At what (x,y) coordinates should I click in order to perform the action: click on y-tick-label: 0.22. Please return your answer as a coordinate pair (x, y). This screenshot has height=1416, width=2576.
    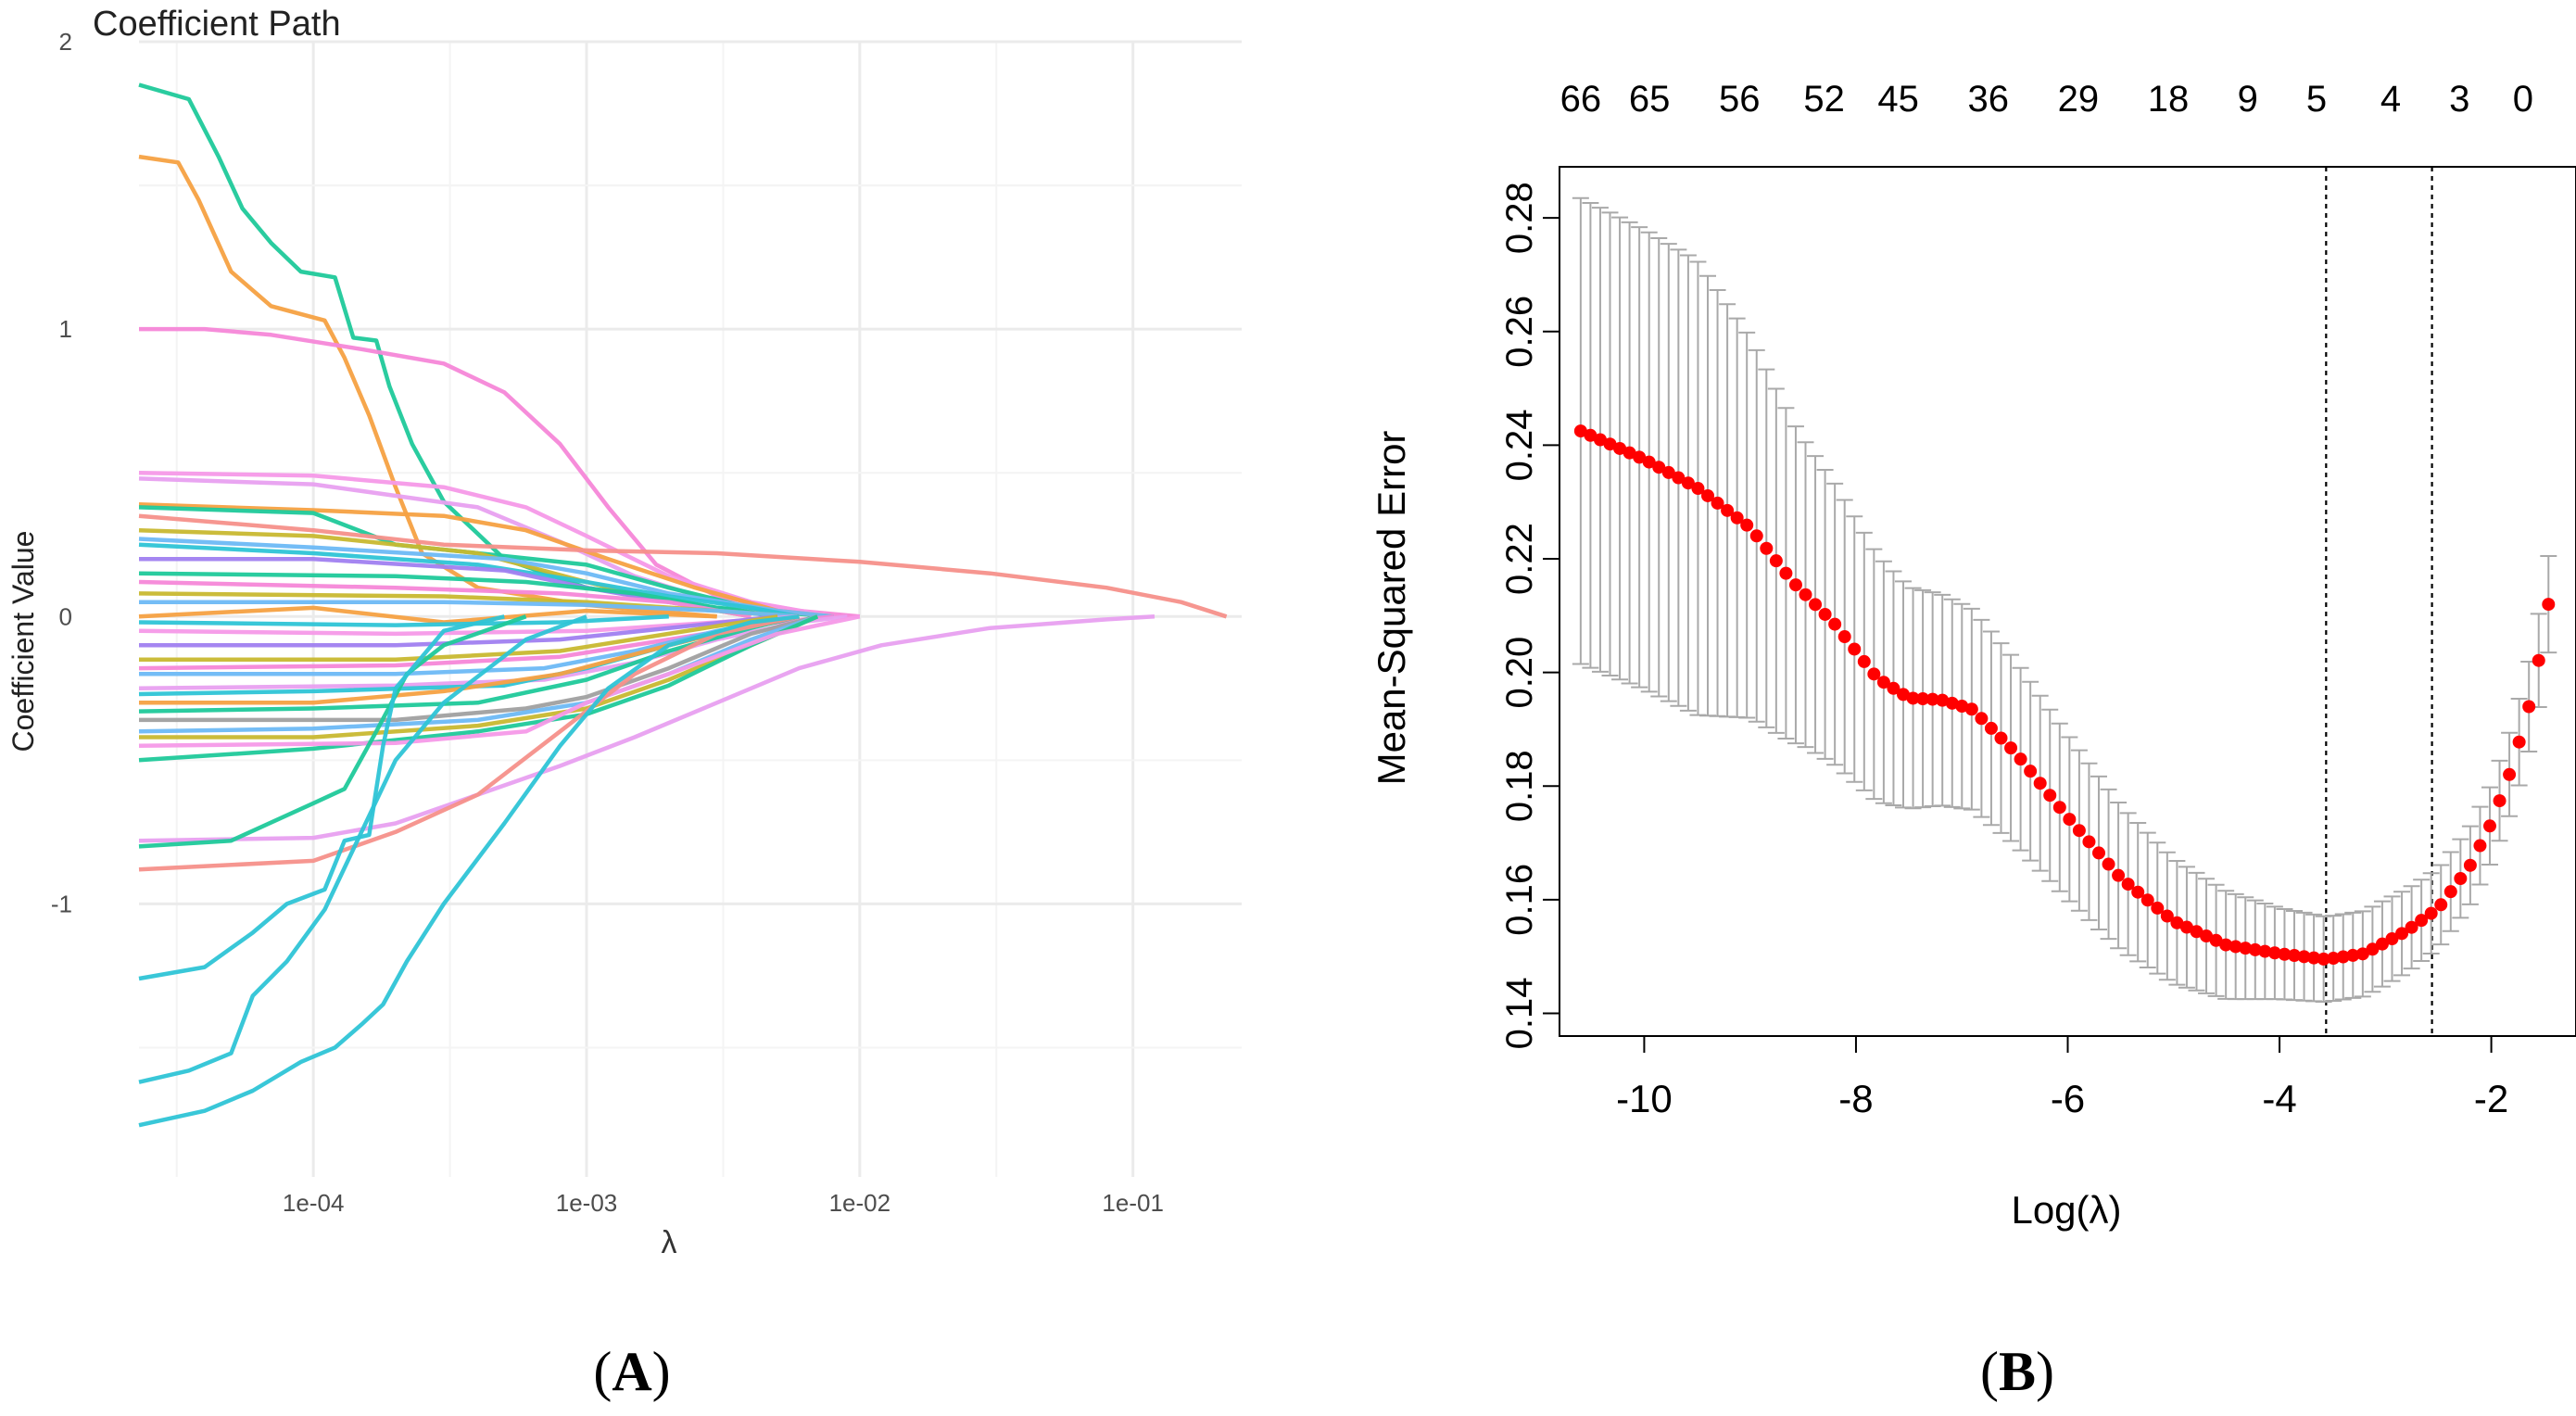
    Looking at the image, I should click on (1519, 559).